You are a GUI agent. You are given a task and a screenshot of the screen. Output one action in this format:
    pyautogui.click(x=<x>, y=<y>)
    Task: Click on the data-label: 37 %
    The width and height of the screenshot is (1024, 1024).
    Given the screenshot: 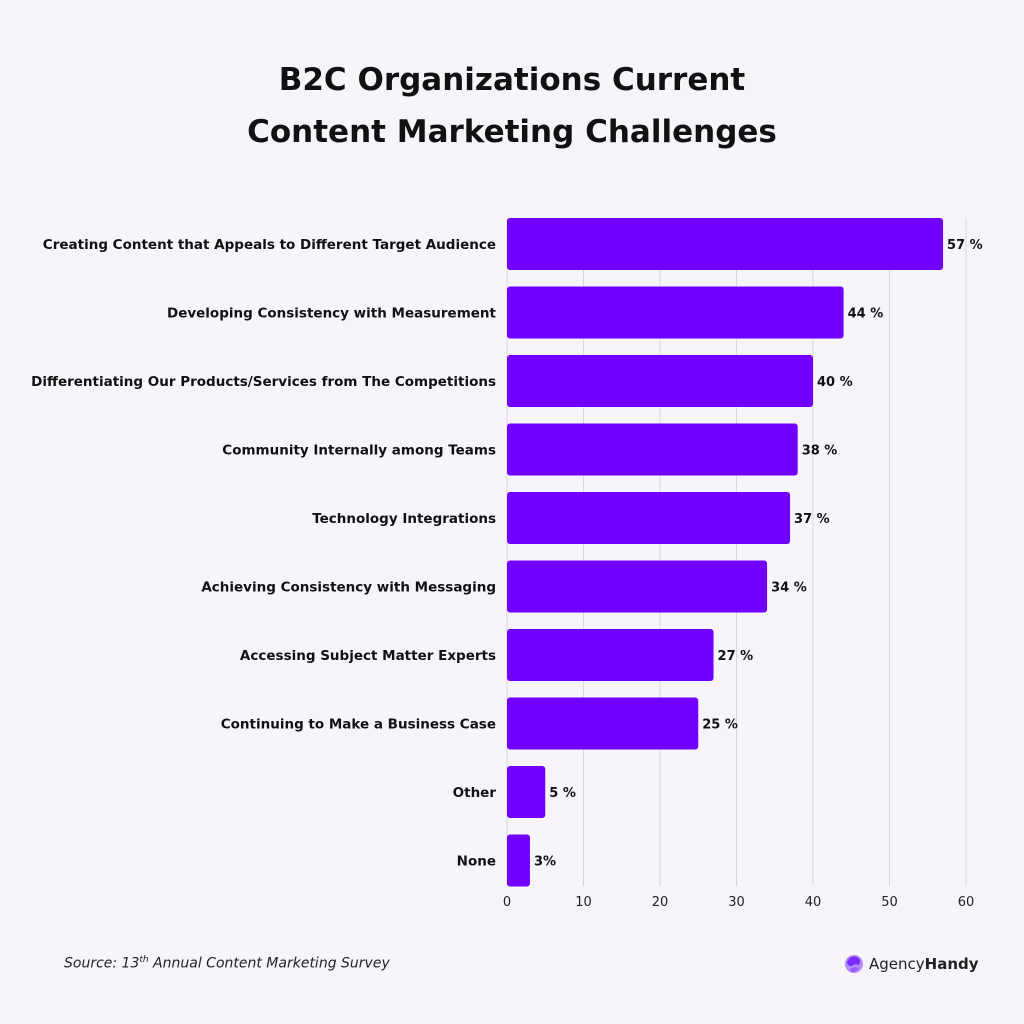 What is the action you would take?
    pyautogui.click(x=812, y=519)
    